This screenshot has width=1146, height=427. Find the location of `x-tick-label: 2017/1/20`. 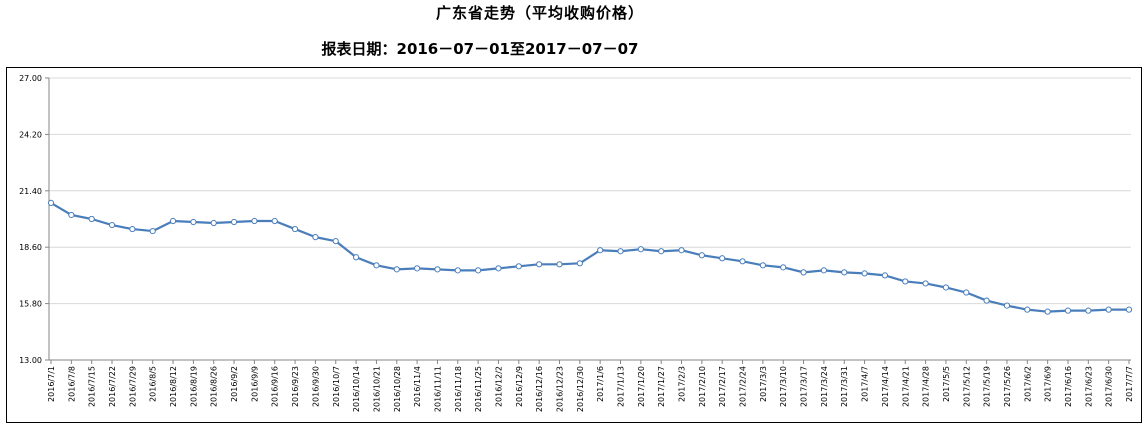

x-tick-label: 2017/1/20 is located at coordinates (641, 386).